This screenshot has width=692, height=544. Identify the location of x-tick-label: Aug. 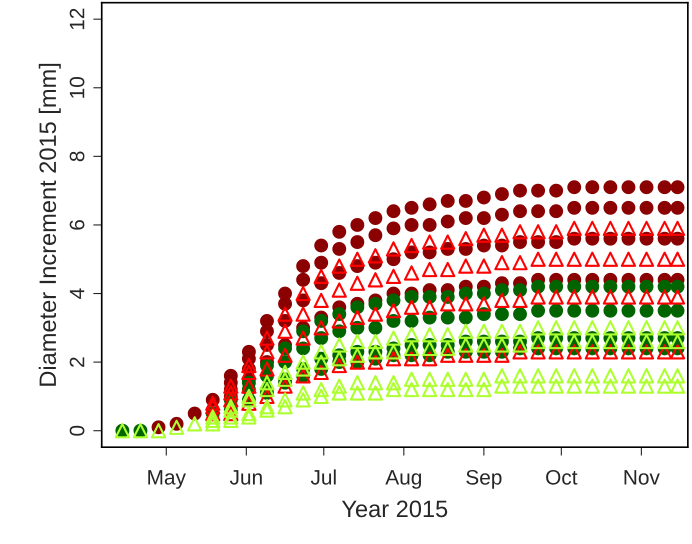
(403, 479).